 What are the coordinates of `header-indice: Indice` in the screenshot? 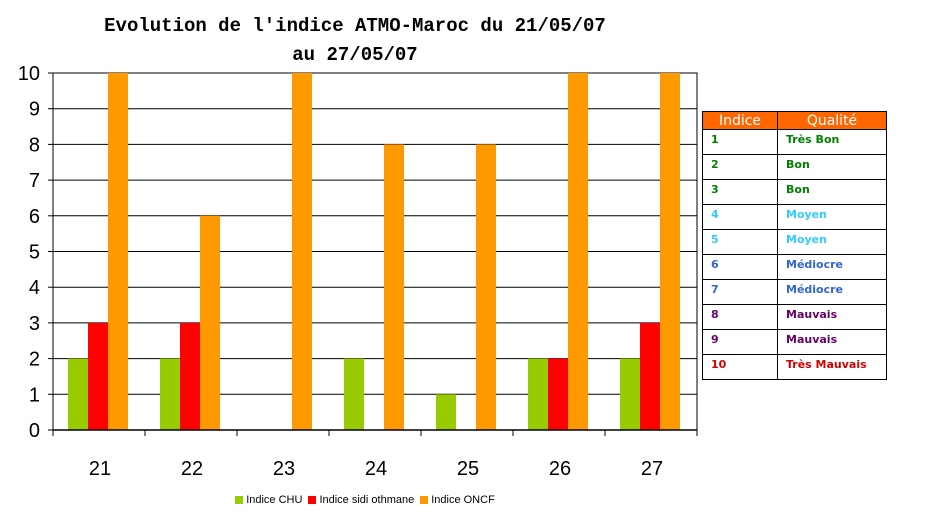 It's located at (740, 120).